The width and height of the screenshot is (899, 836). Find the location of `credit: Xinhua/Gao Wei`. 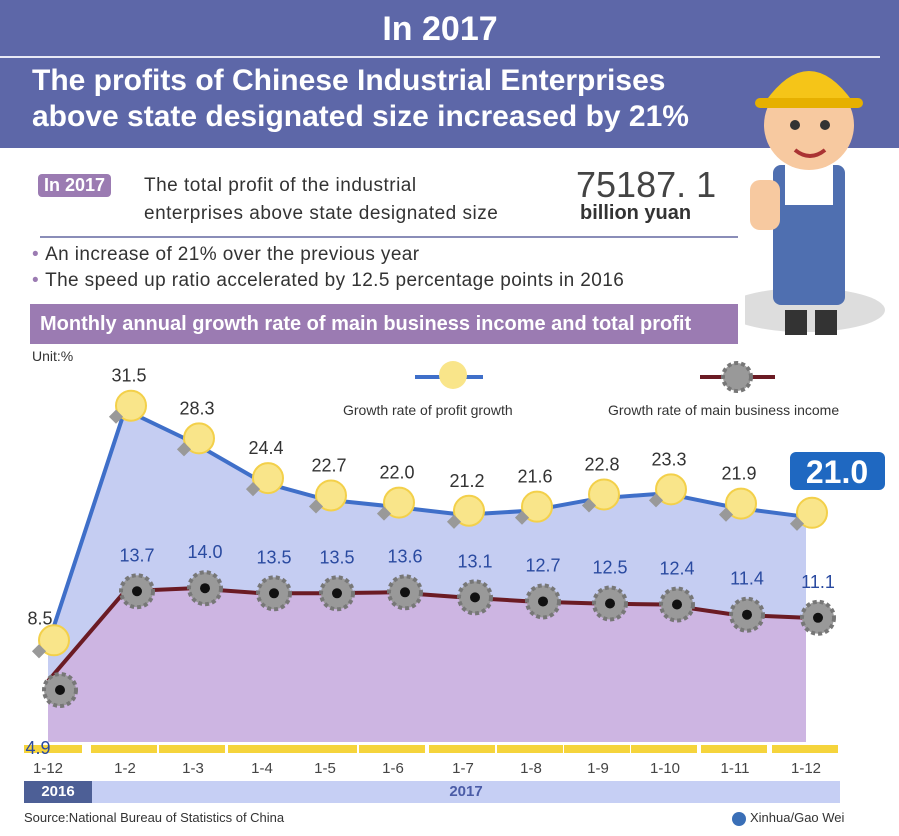

credit: Xinhua/Gao Wei is located at coordinates (788, 818).